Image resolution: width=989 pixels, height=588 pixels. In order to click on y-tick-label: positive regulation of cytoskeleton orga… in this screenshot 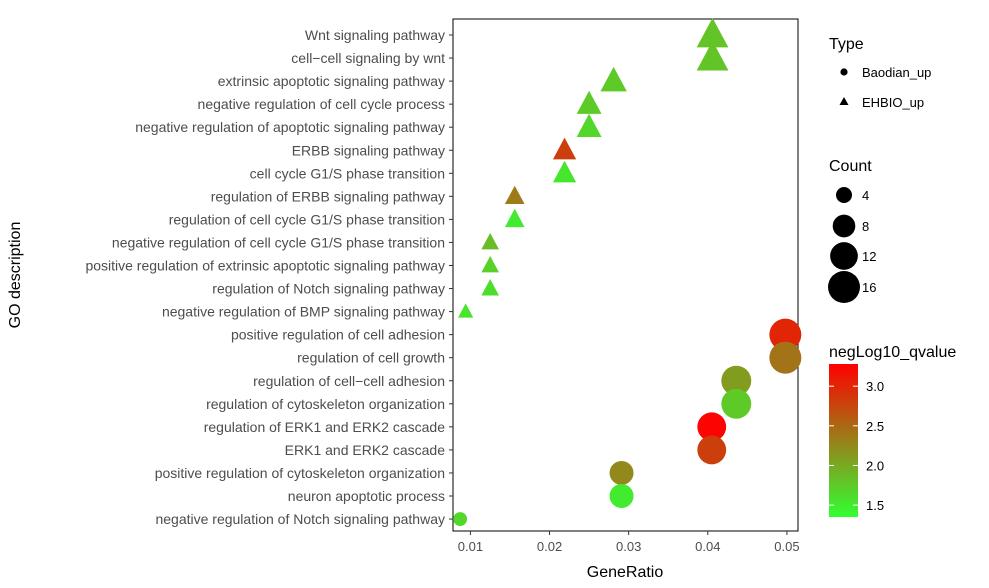, I will do `click(300, 473)`.